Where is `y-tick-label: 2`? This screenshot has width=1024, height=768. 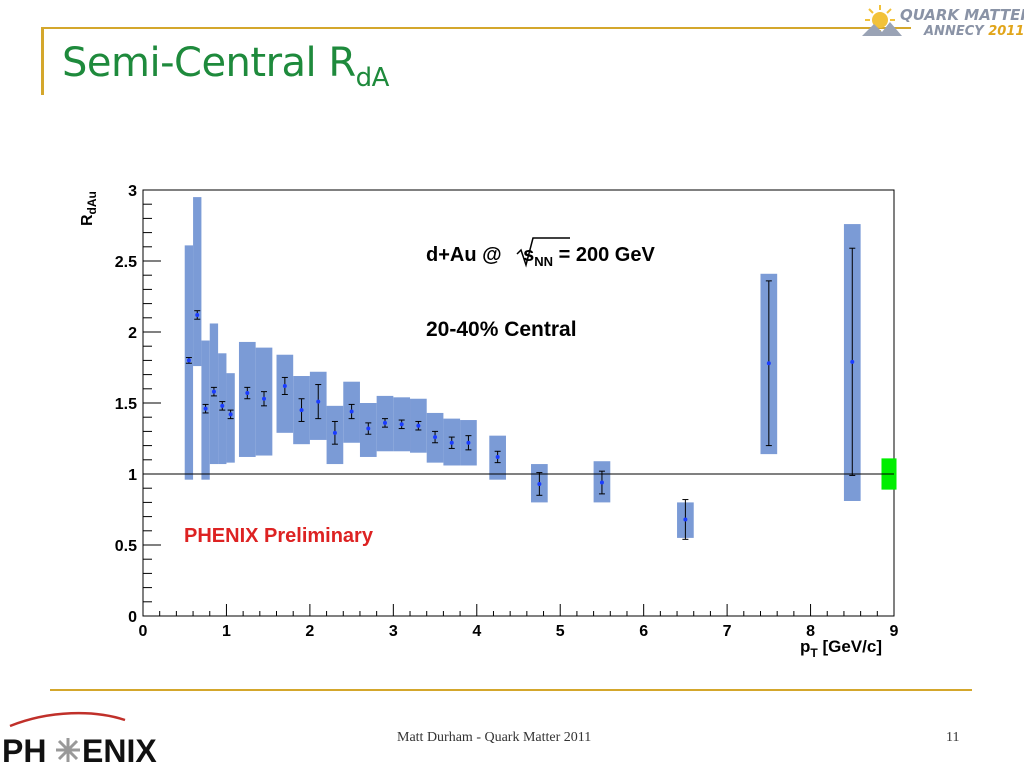 y-tick-label: 2 is located at coordinates (132, 333).